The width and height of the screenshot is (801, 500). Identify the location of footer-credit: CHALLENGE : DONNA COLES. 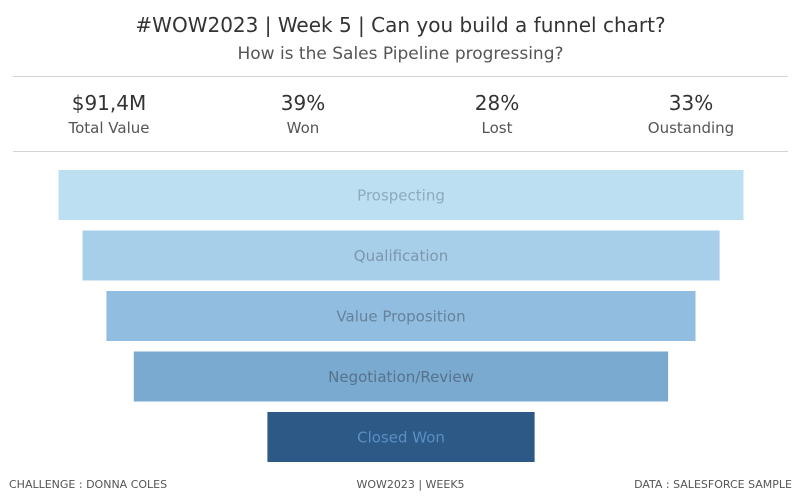
(88, 484).